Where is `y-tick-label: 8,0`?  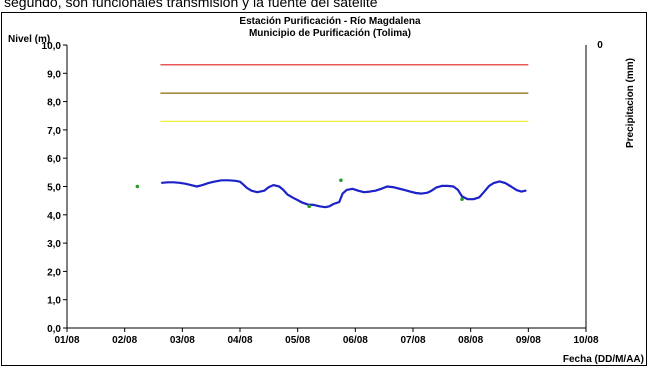
y-tick-label: 8,0 is located at coordinates (54, 103).